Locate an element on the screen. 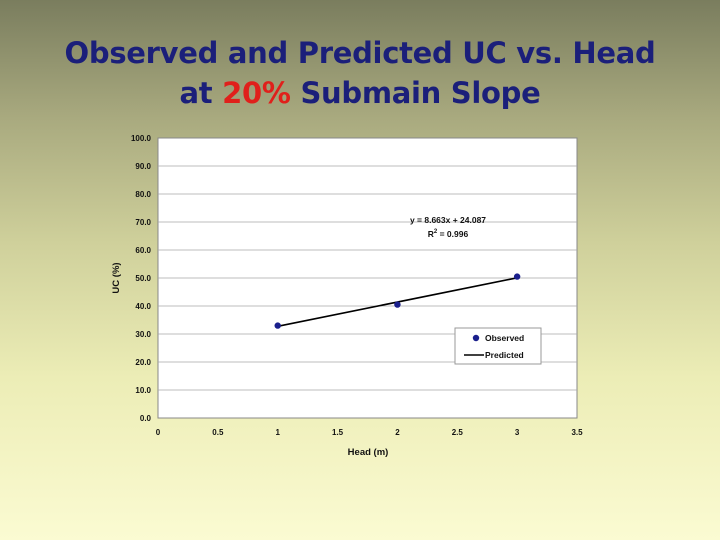 The image size is (720, 540). y-tick-label: 40.0 is located at coordinates (143, 306).